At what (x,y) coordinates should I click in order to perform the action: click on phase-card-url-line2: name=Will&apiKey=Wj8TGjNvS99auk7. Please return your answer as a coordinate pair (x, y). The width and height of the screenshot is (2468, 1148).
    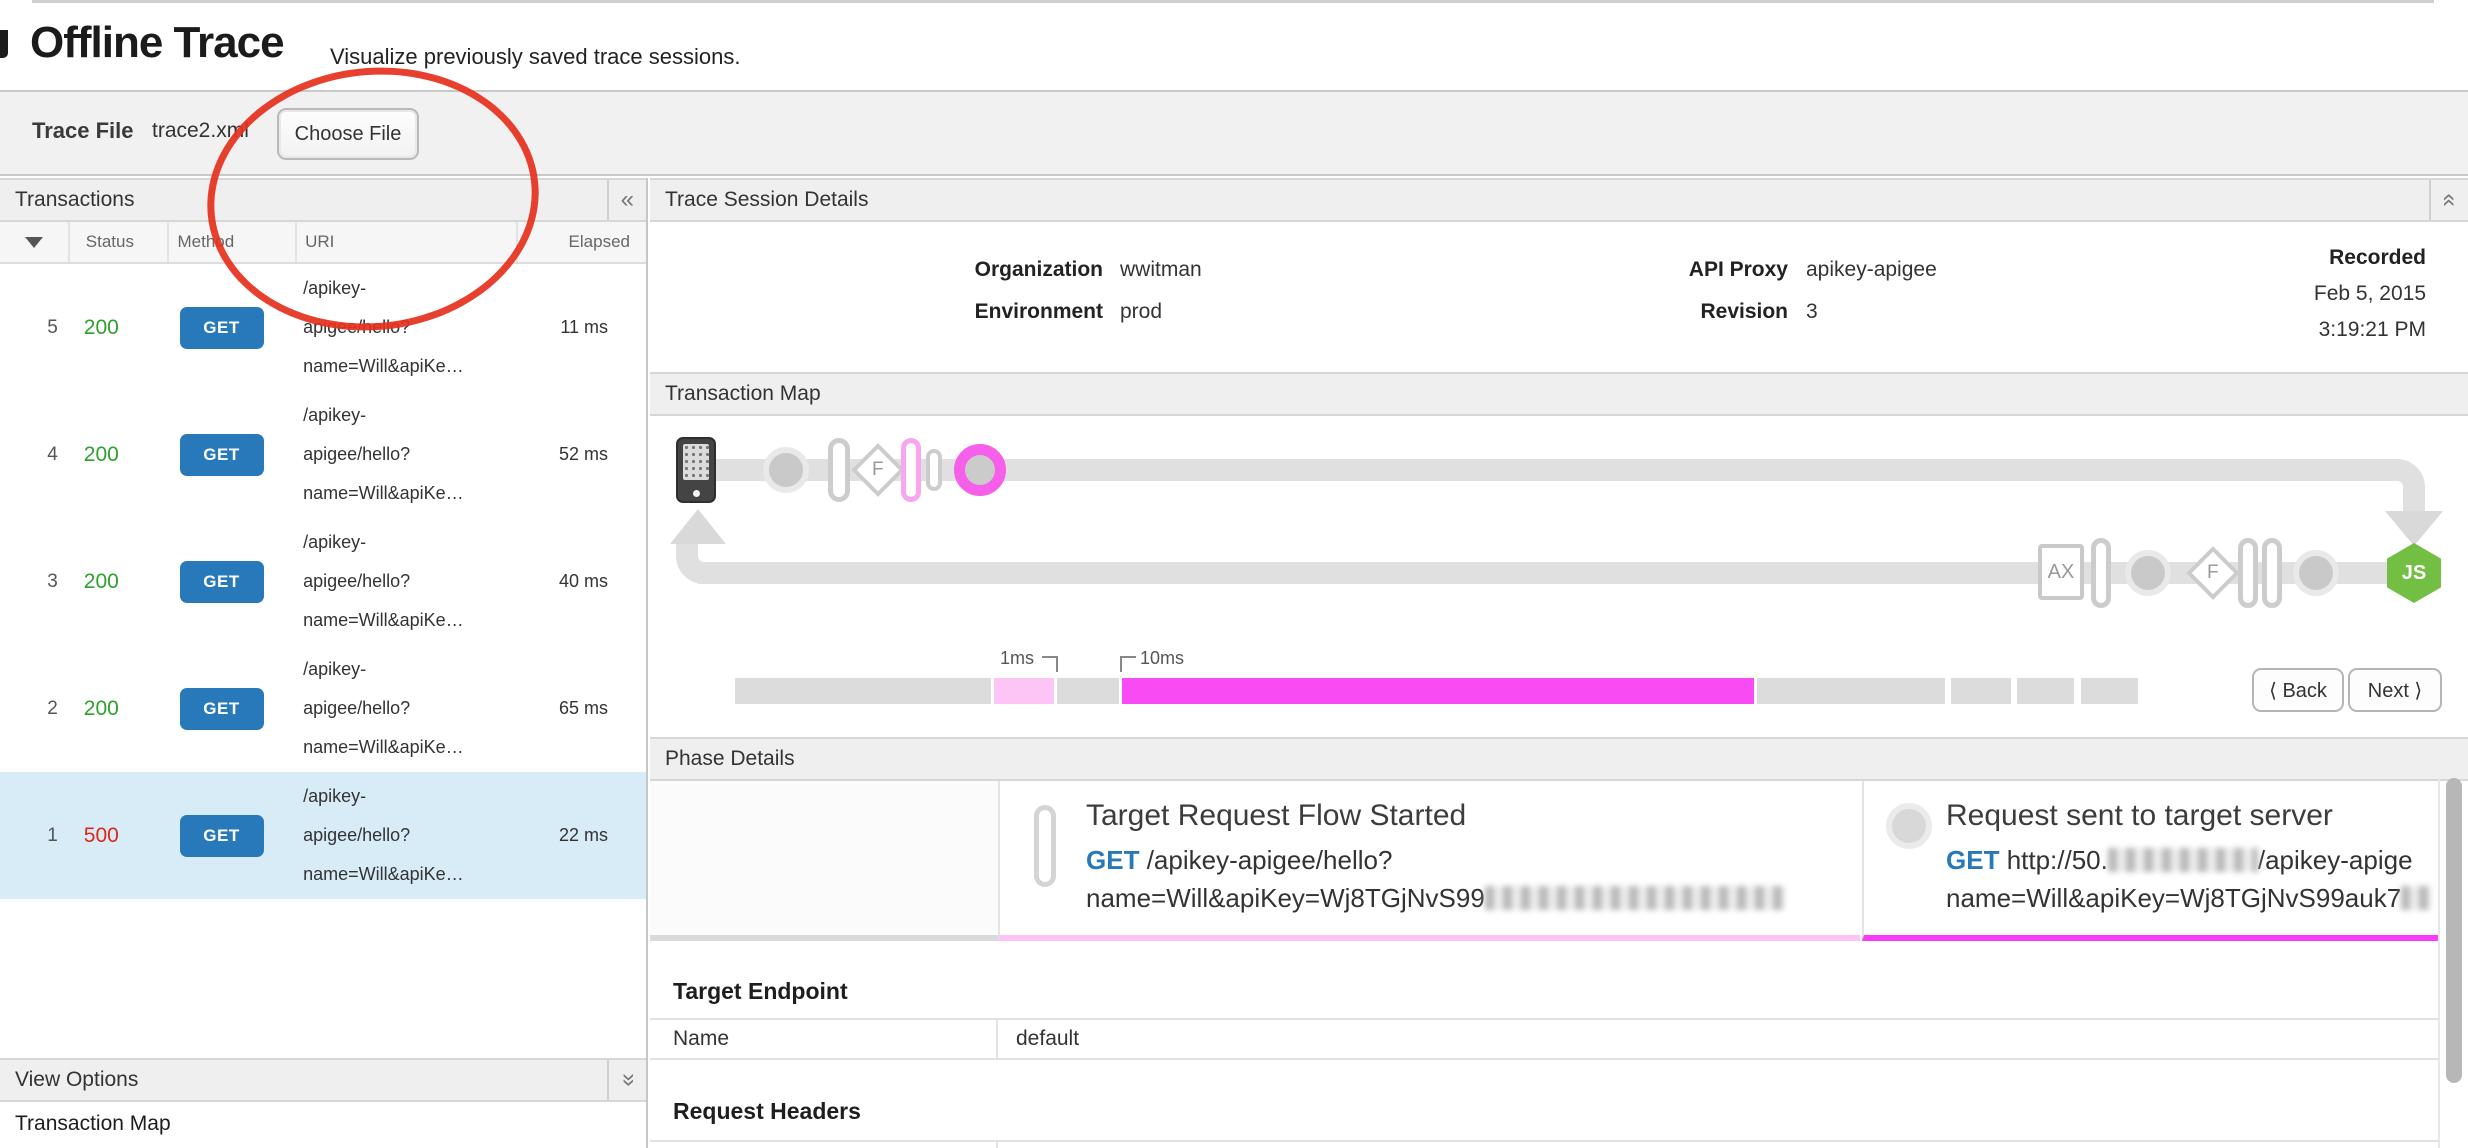
    Looking at the image, I should click on (2189, 898).